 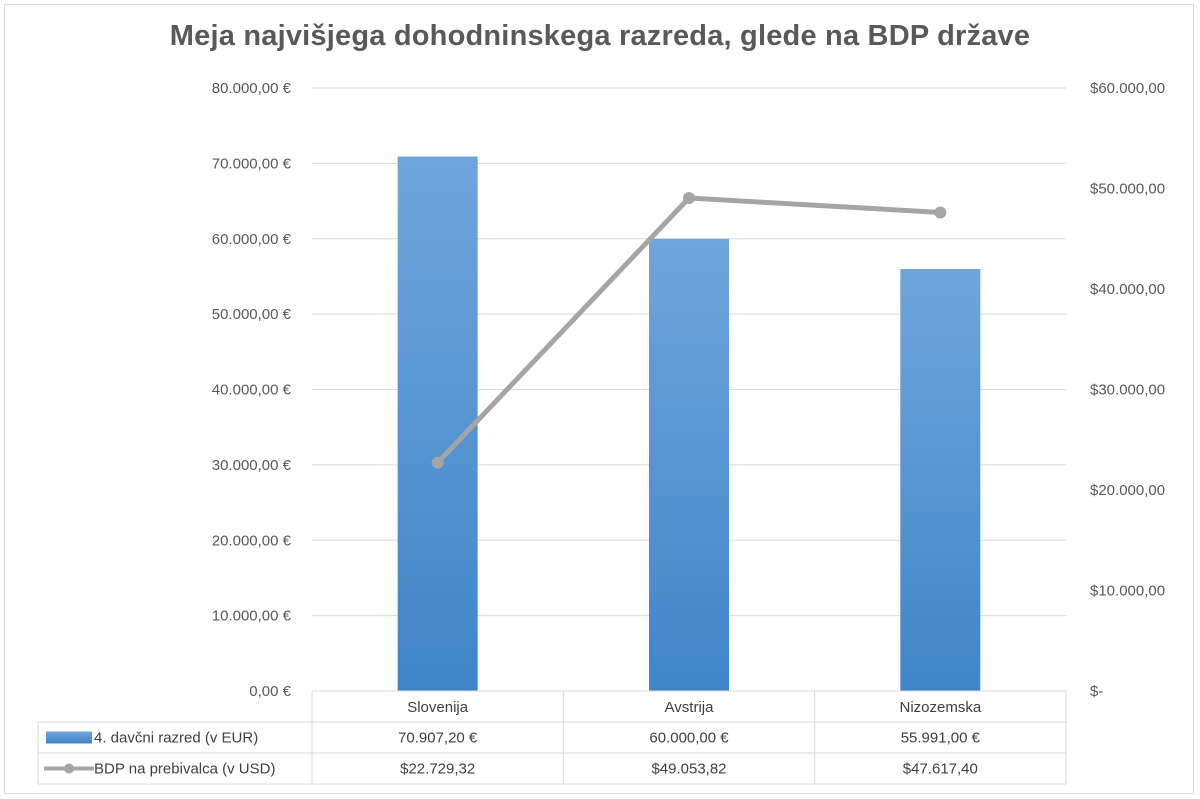 I want to click on legend-label: 4. davčni razred (v EUR), so click(x=176, y=738).